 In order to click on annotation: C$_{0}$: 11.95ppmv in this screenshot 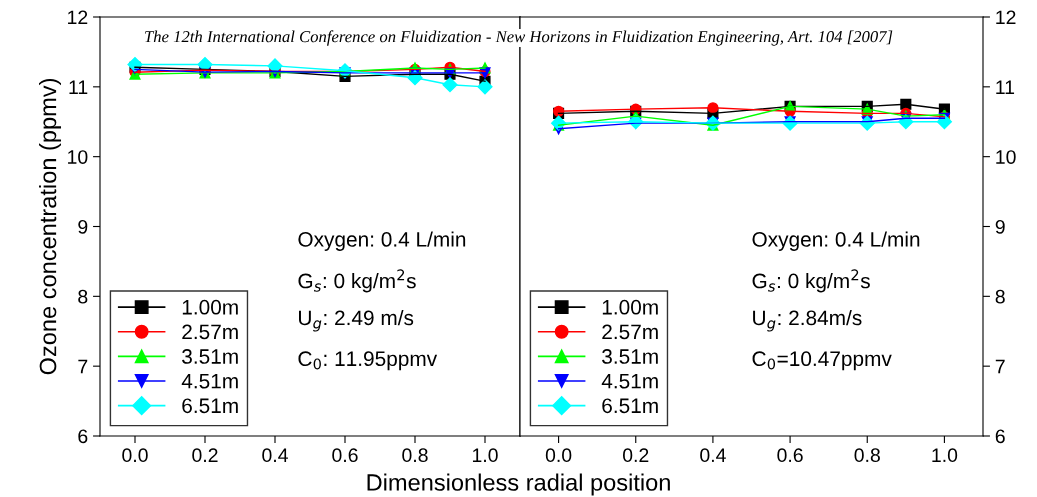, I will do `click(368, 361)`.